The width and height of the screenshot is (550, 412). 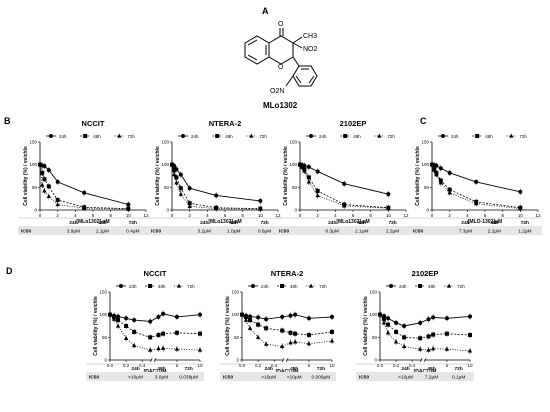 What do you see at coordinates (102, 232) in the screenshot?
I see `table-cell: 1.1μM` at bounding box center [102, 232].